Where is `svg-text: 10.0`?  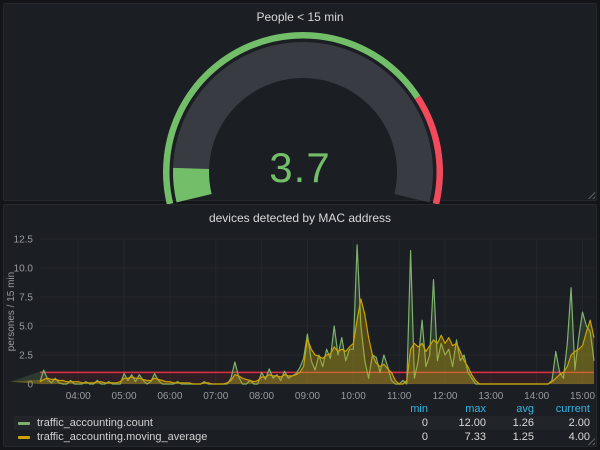 svg-text: 10.0 is located at coordinates (24, 269).